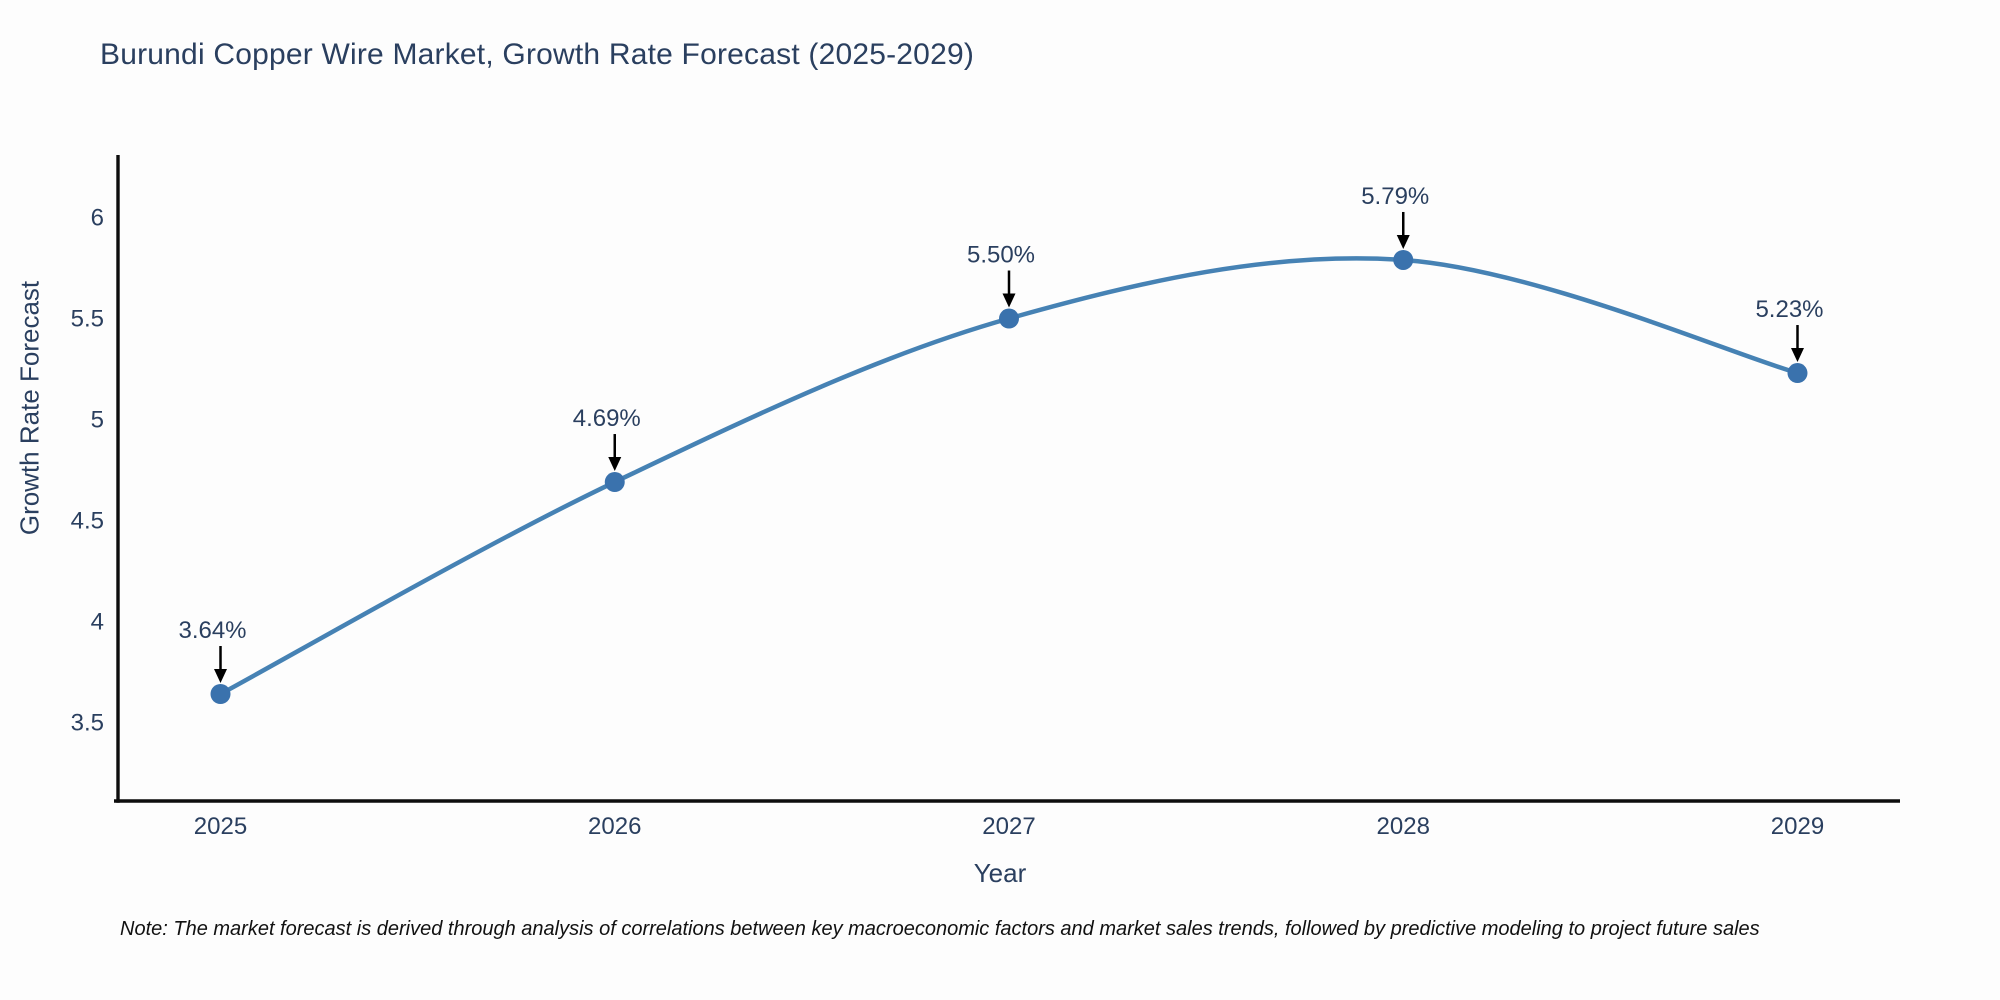 The width and height of the screenshot is (2000, 1000). Describe the element at coordinates (1000, 873) in the screenshot. I see `x-axis-title: Year` at that location.